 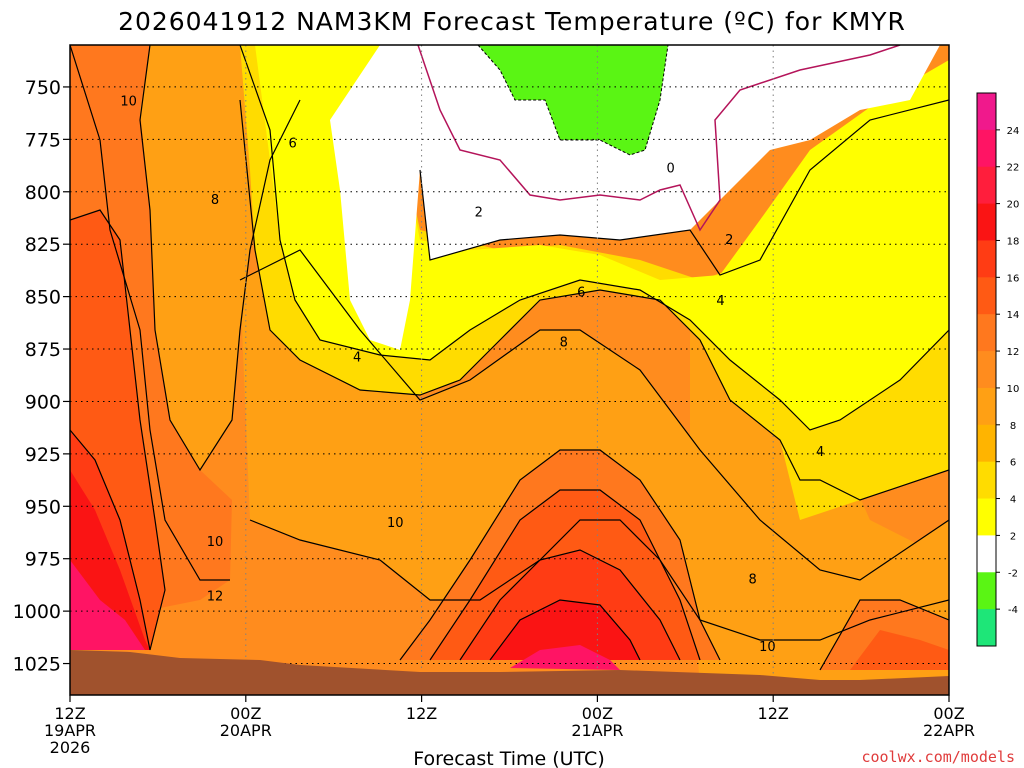 I want to click on contour-label: 0, so click(x=671, y=169).